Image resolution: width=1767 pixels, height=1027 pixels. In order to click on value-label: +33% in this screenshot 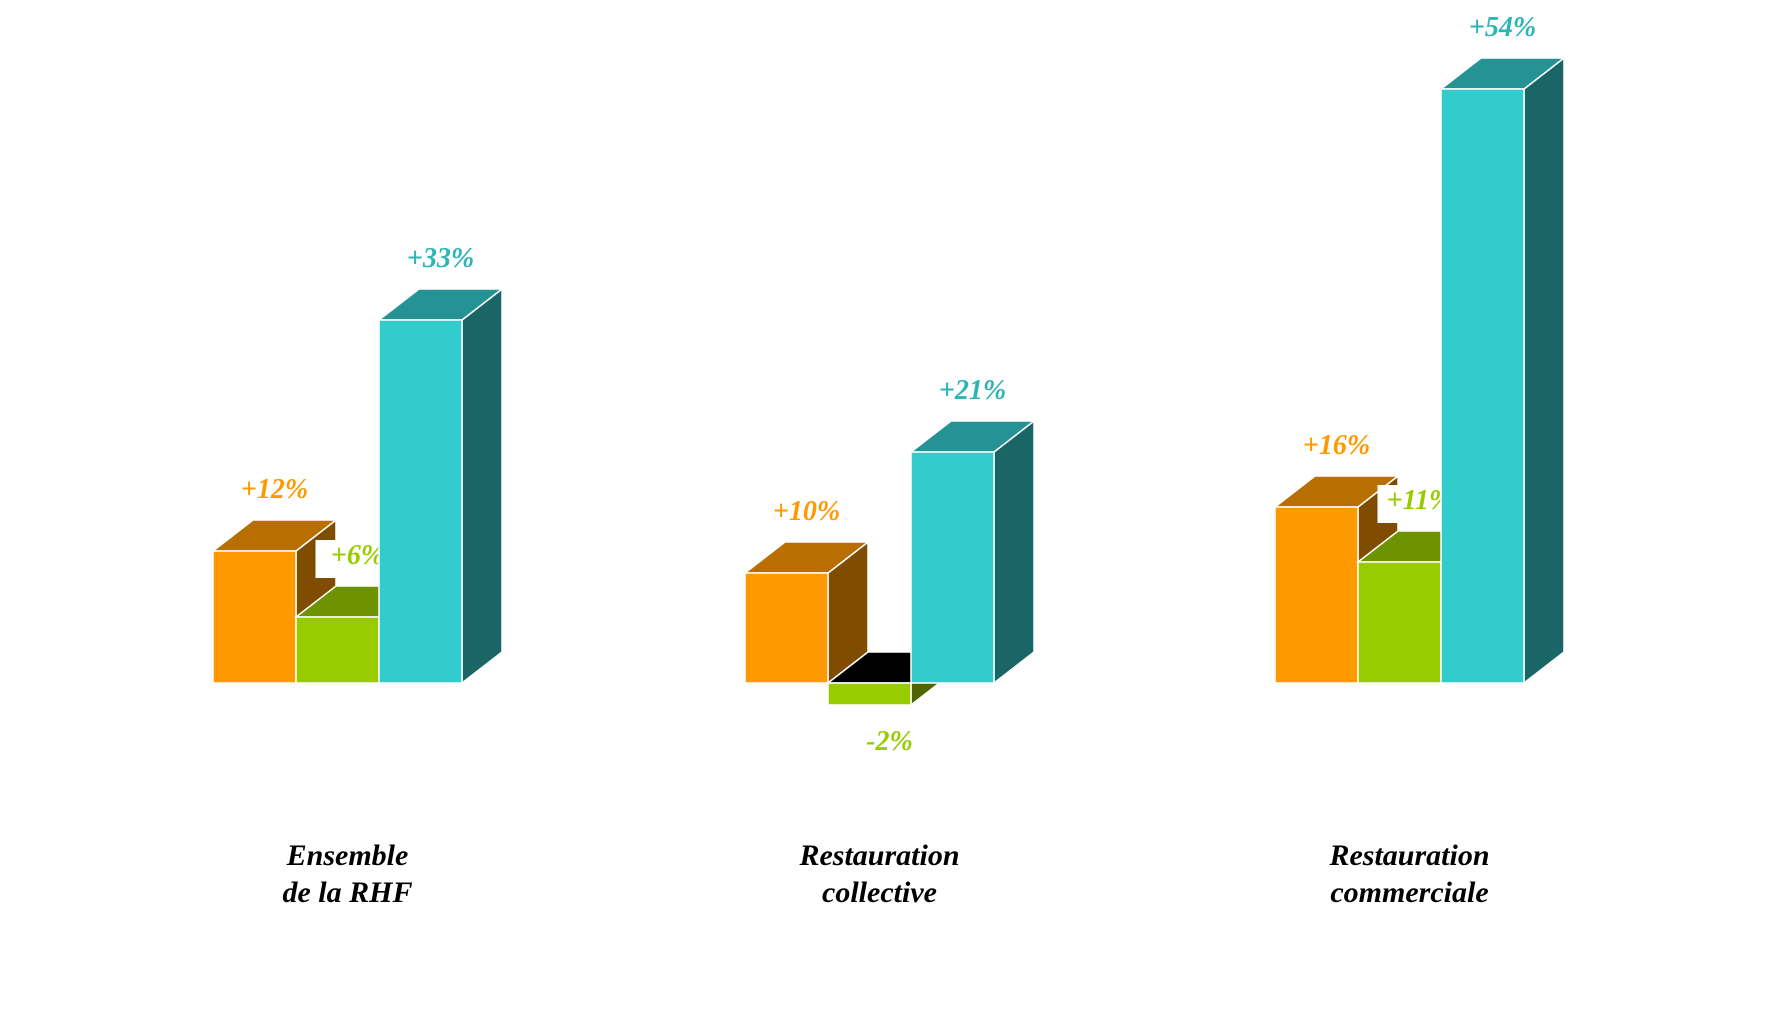, I will do `click(440, 258)`.